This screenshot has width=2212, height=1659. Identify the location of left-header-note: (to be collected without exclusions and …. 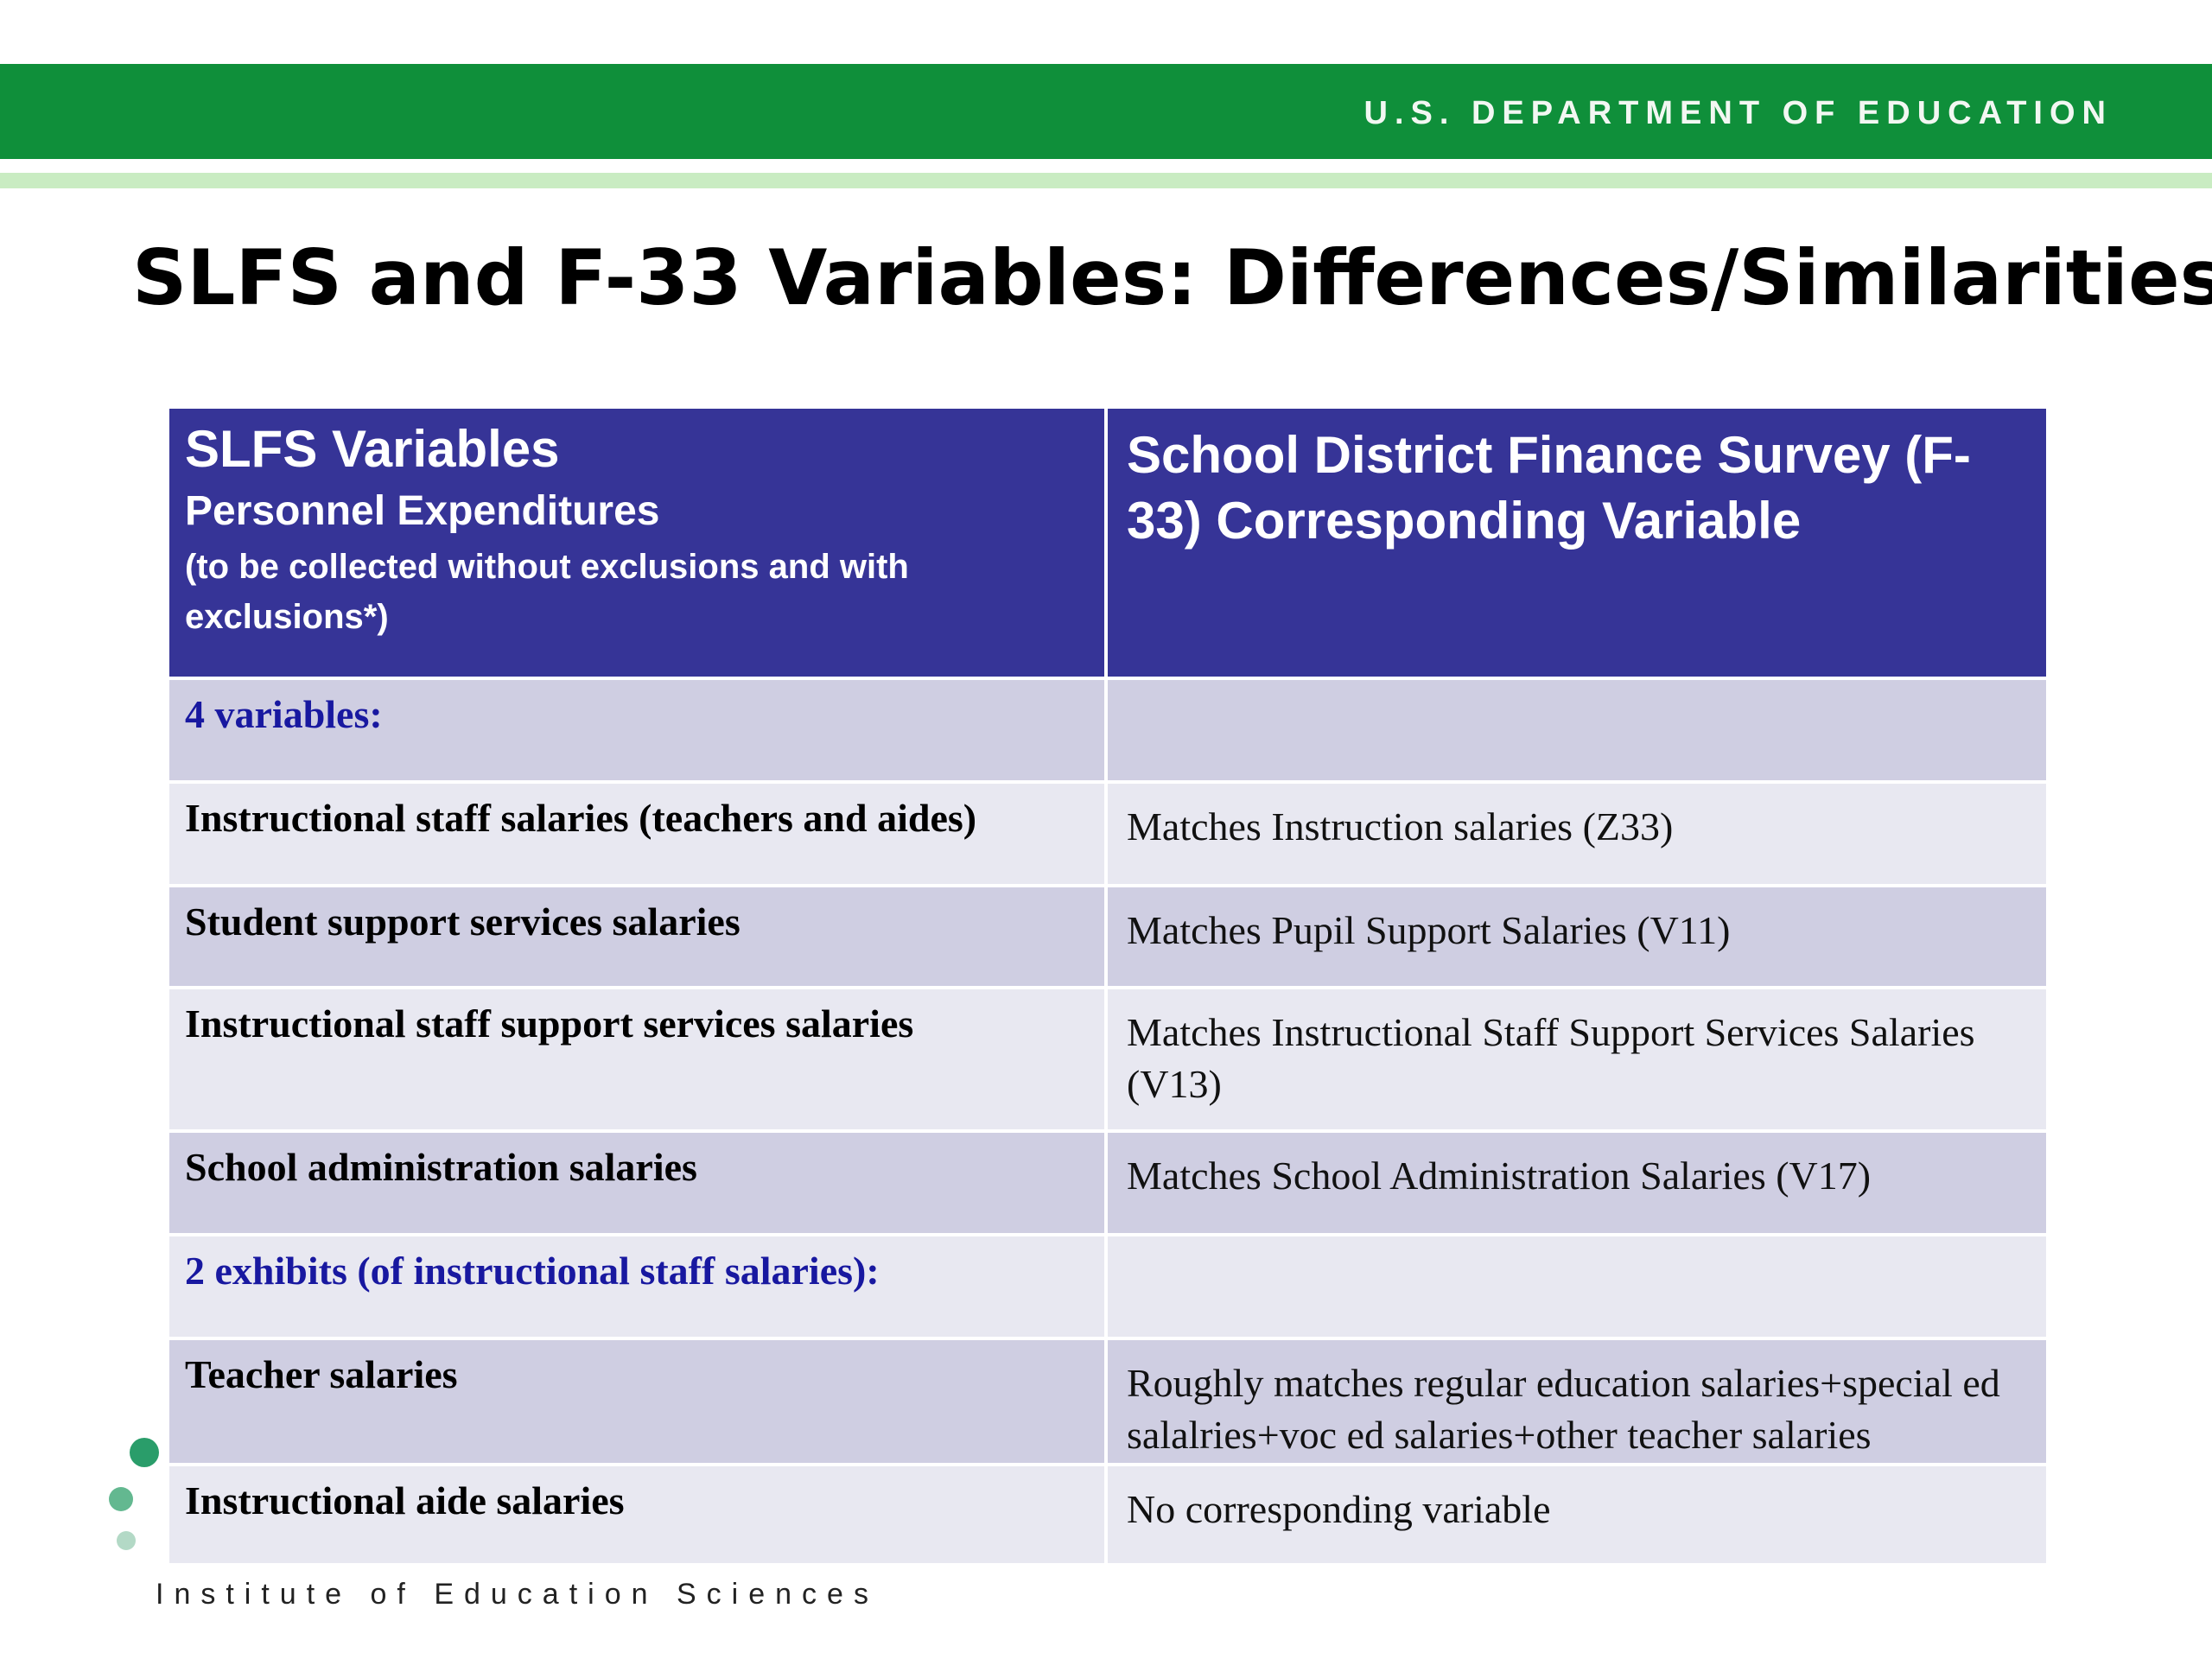
(547, 592).